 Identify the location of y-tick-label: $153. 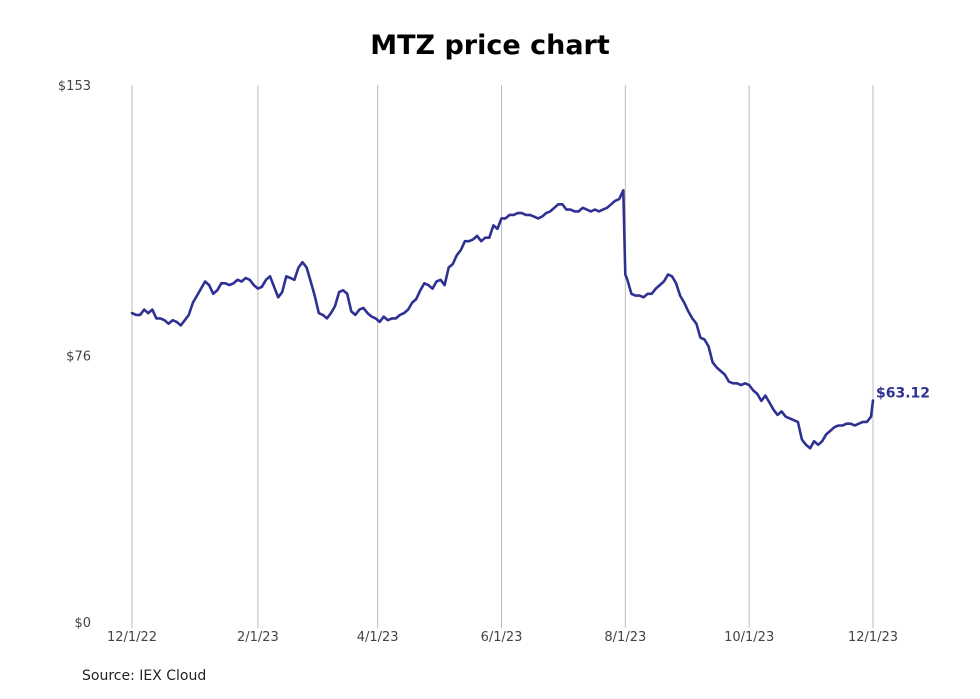
(74, 86).